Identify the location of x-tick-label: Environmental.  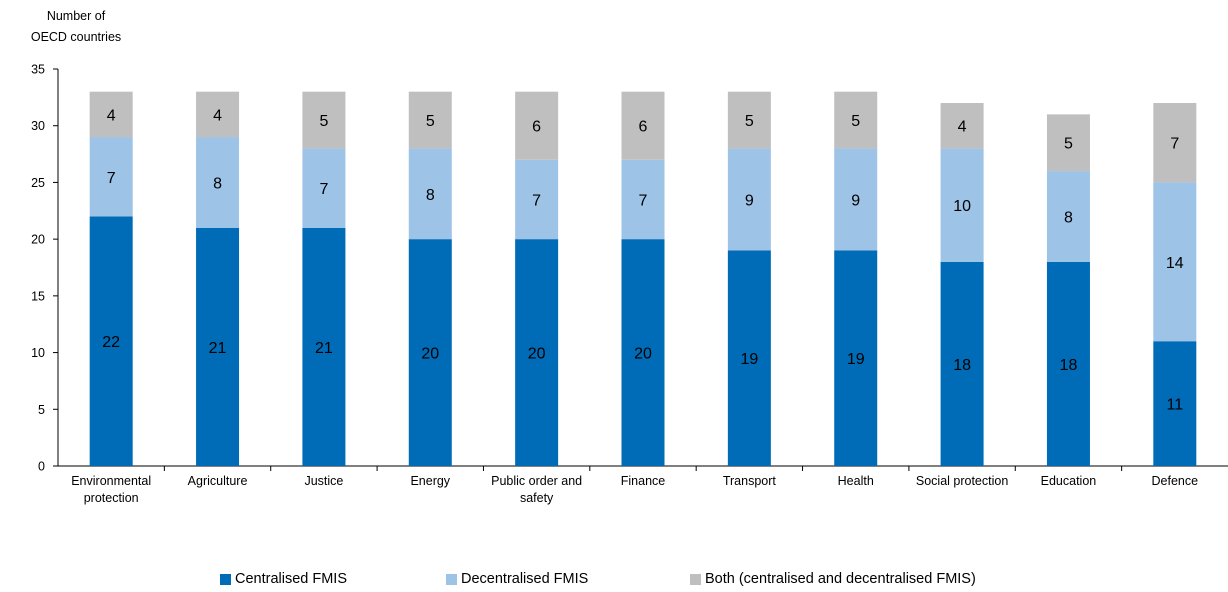
(111, 481).